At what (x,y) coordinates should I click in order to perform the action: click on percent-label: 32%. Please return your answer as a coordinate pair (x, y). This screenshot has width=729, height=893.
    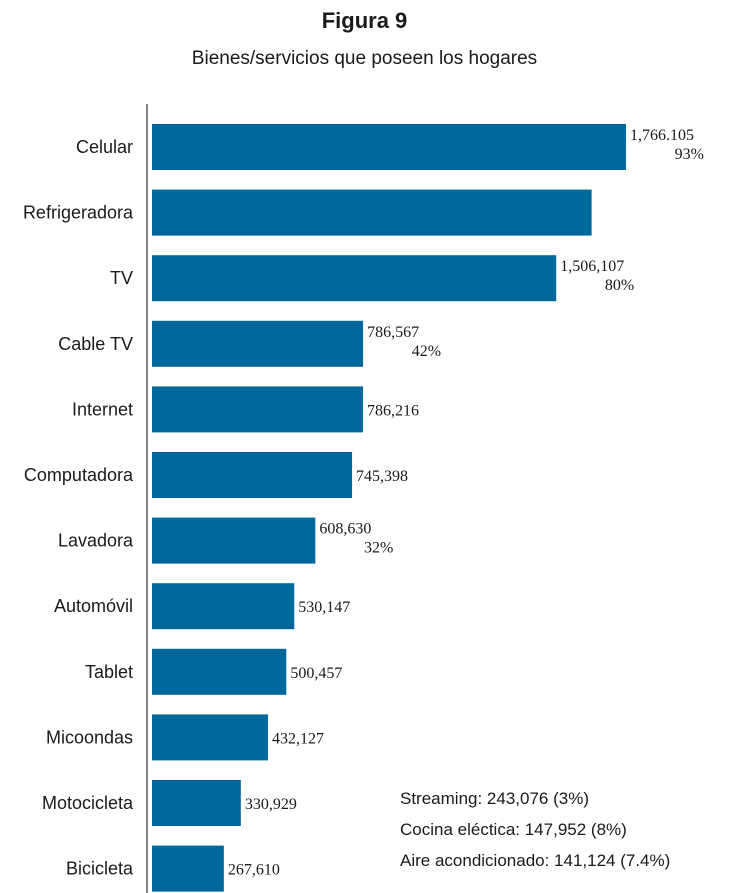
    Looking at the image, I should click on (378, 548).